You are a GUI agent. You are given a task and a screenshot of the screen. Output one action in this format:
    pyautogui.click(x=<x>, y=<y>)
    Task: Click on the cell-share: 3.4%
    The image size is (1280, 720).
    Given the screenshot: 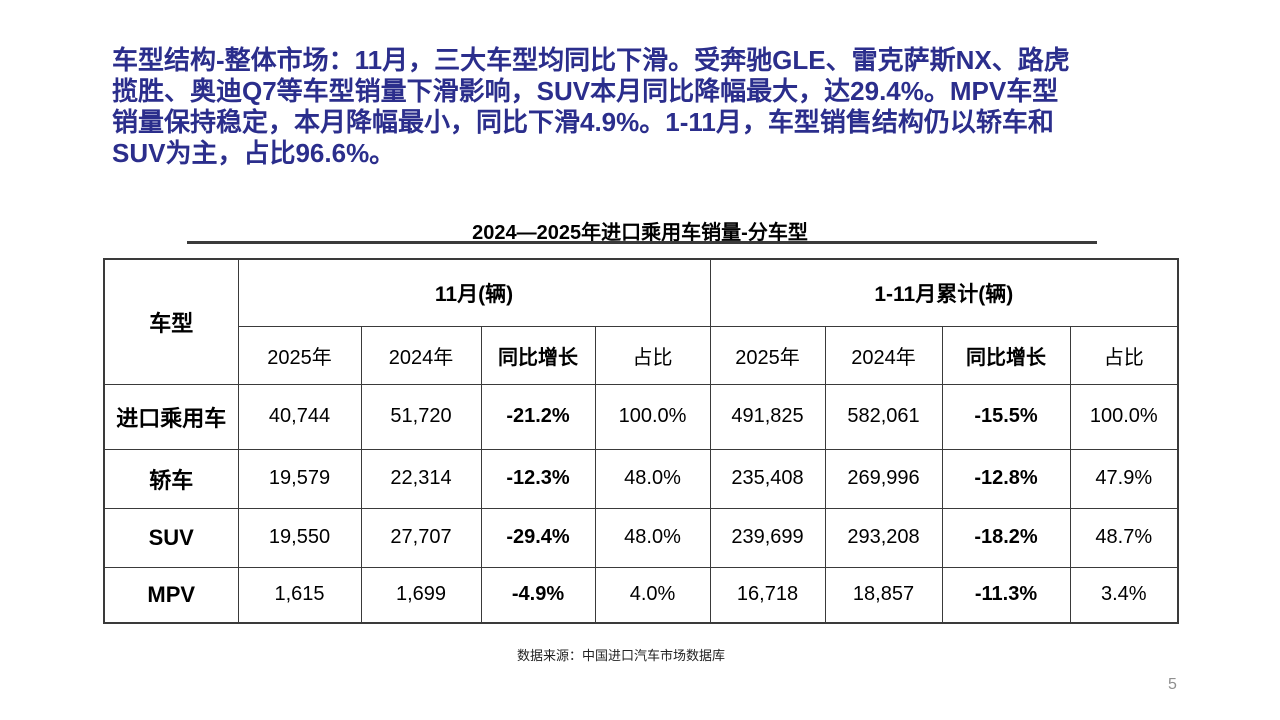 What is the action you would take?
    pyautogui.click(x=1124, y=595)
    